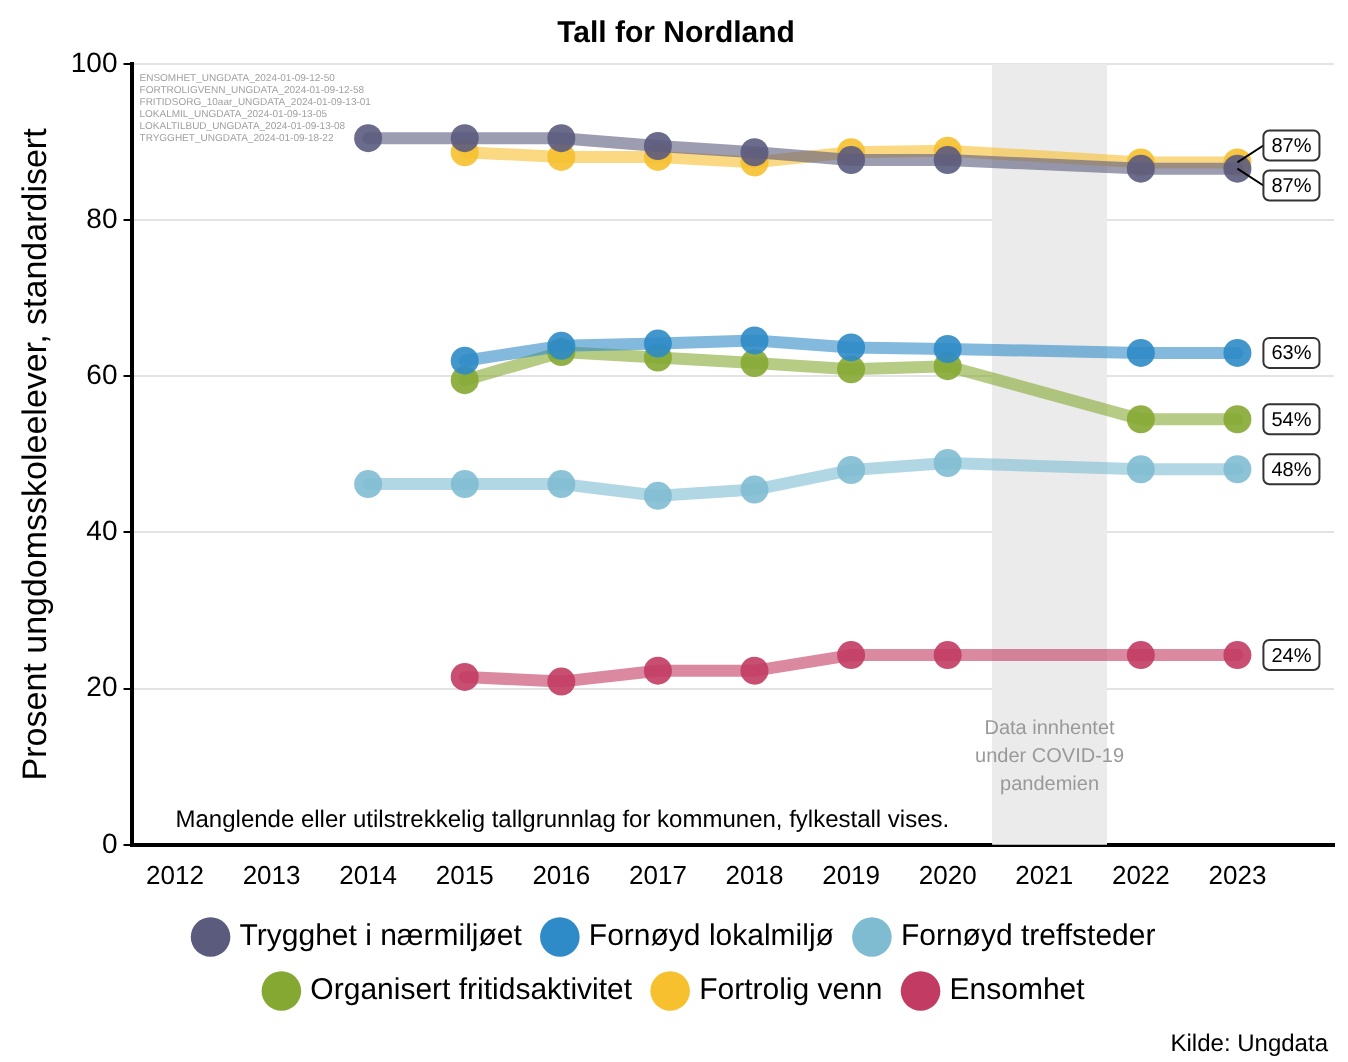  What do you see at coordinates (1249, 1042) in the screenshot?
I see `text: Kilde: Ungdata` at bounding box center [1249, 1042].